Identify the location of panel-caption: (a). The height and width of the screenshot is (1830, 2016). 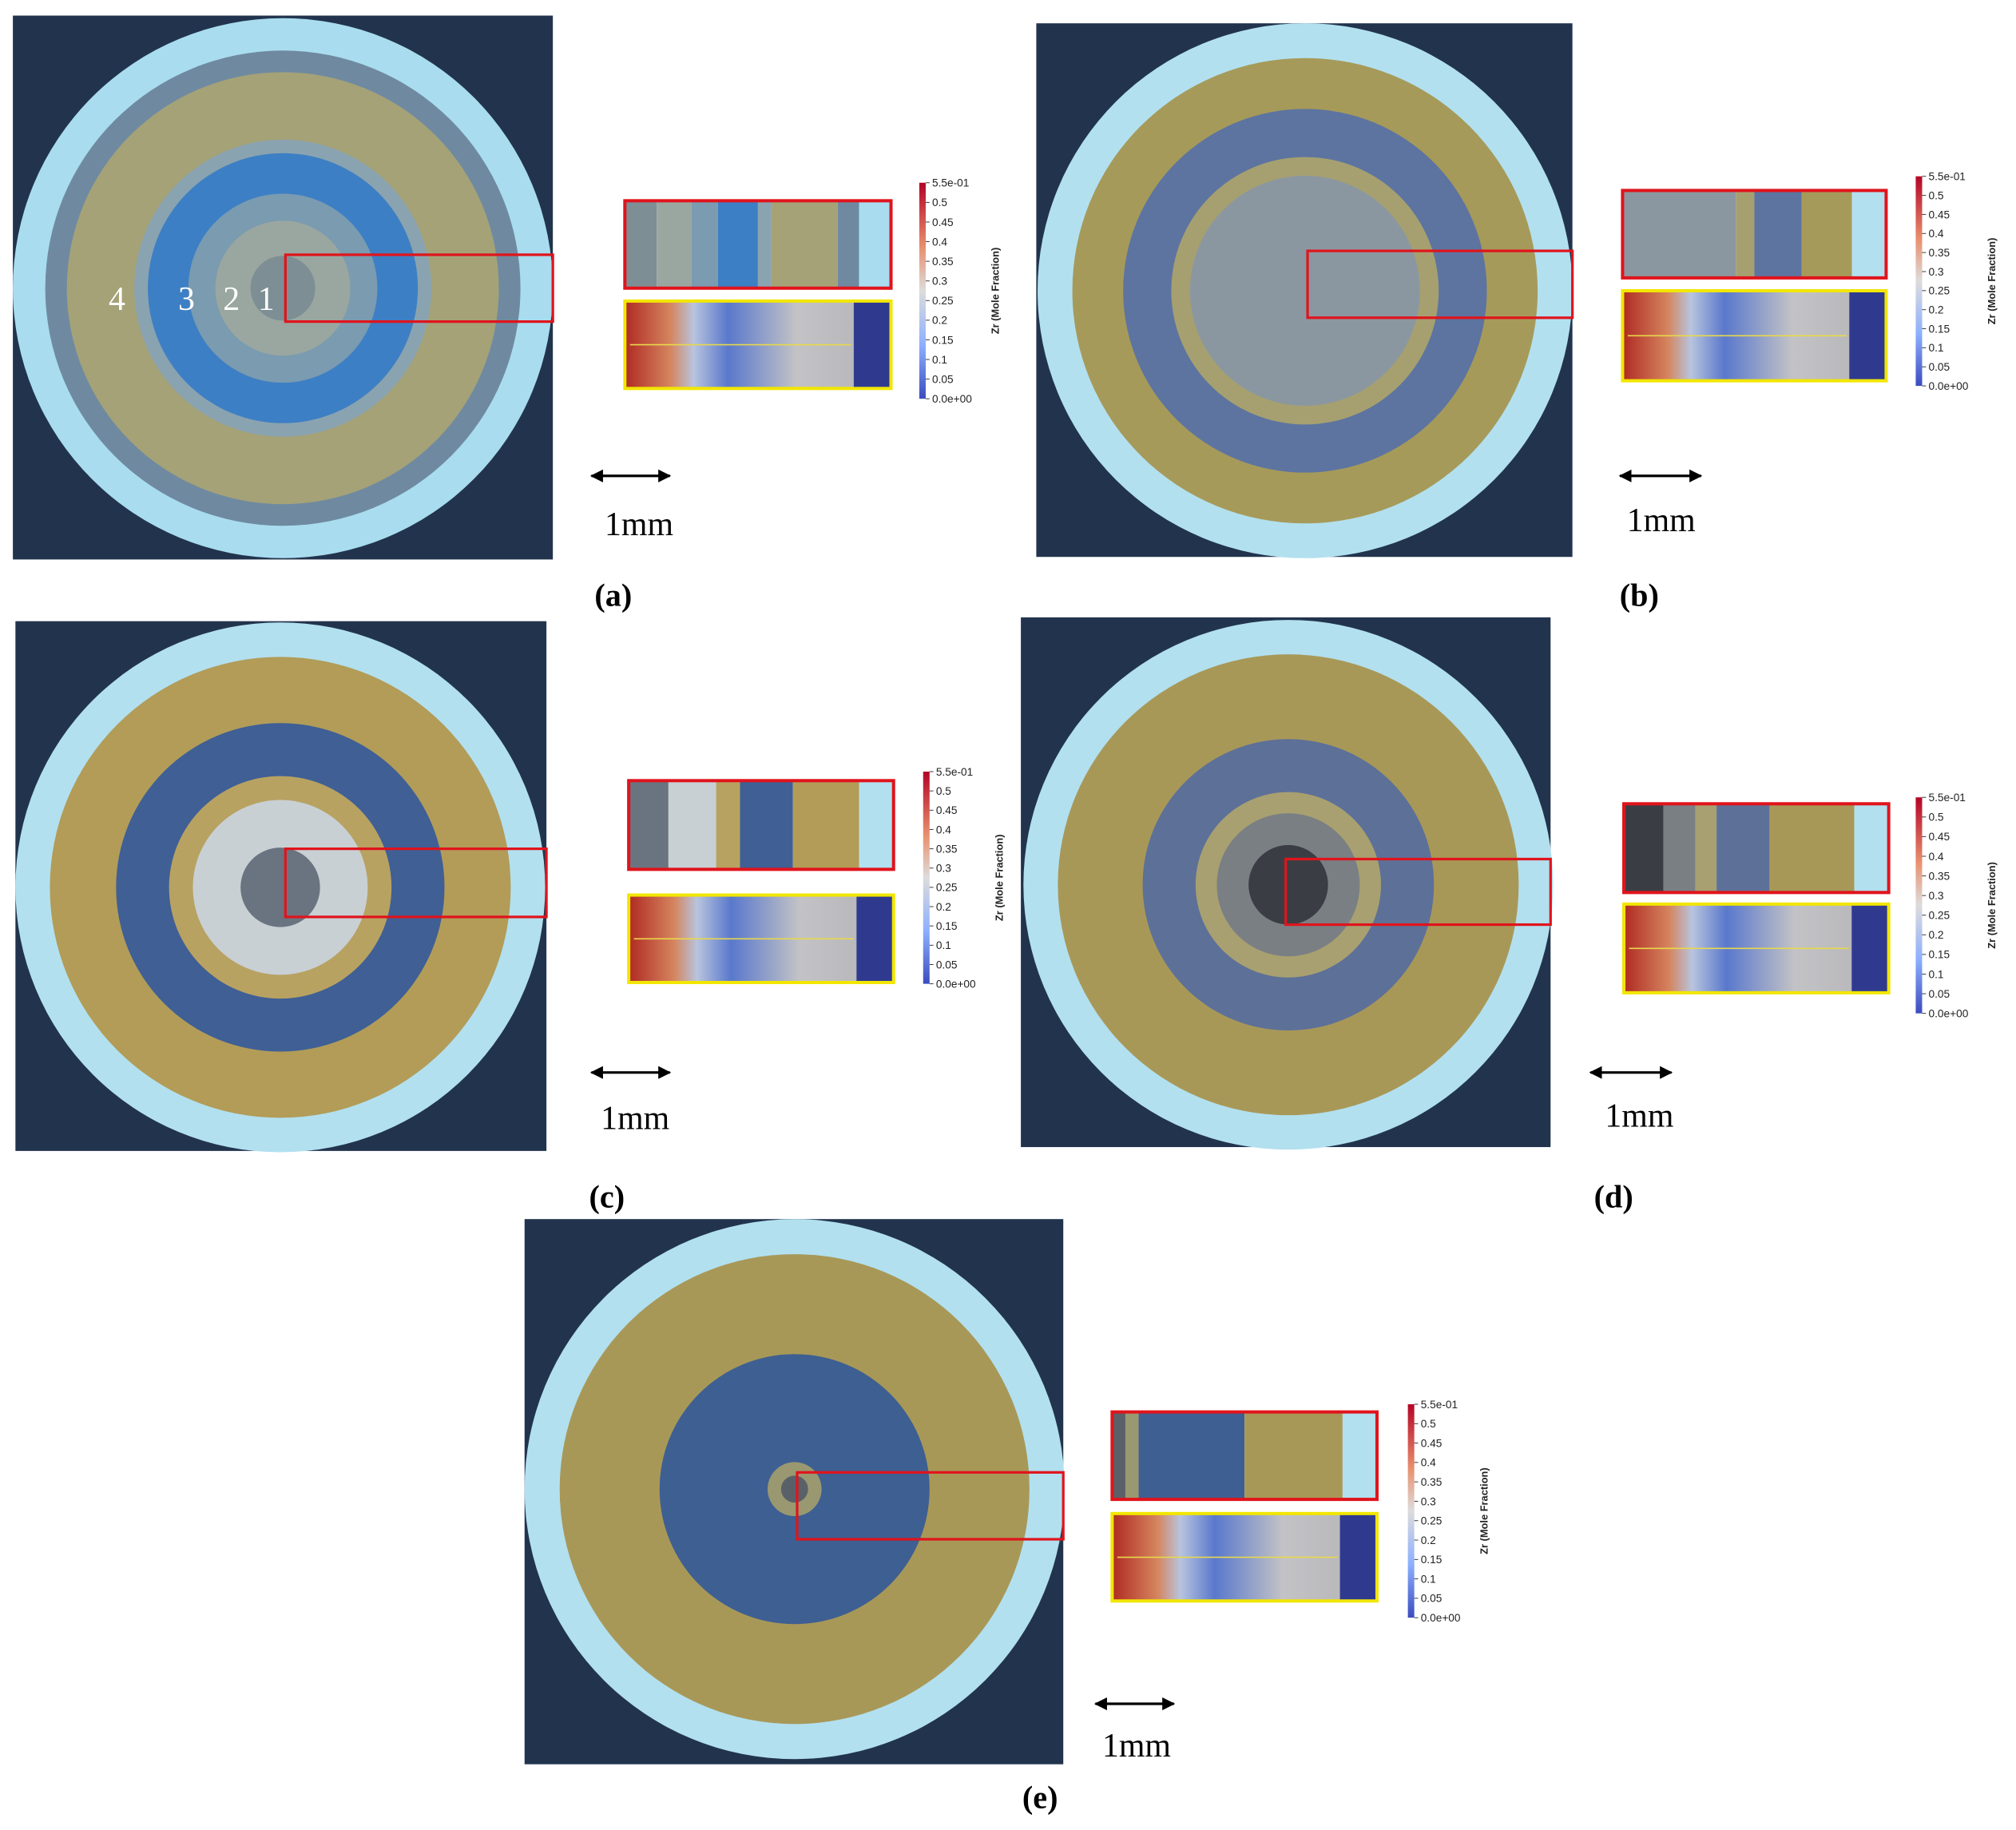
(613, 595).